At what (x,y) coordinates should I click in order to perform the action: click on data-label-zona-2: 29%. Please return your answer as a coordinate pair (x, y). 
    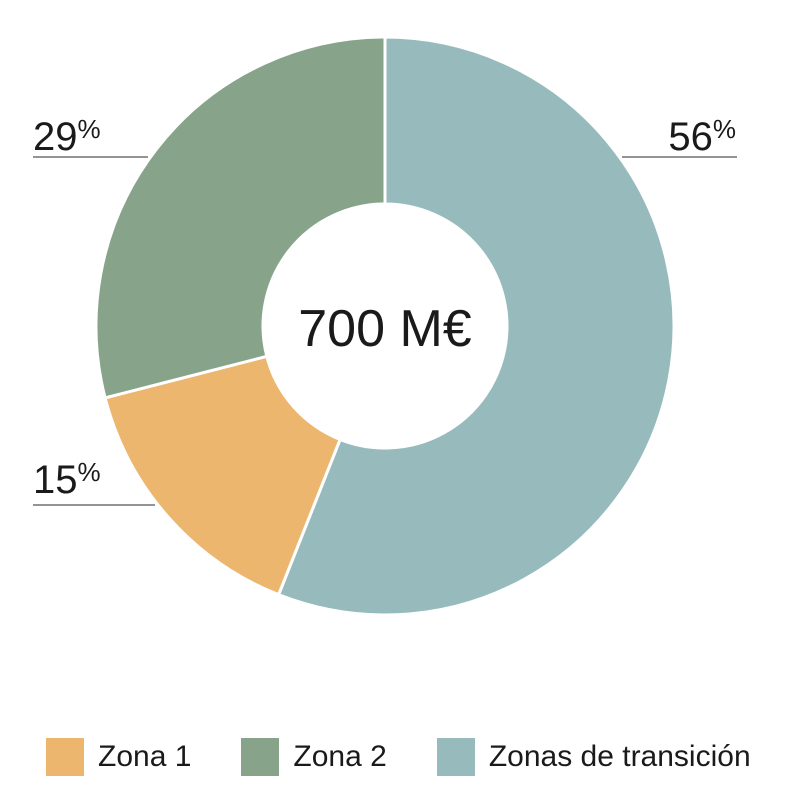
    Looking at the image, I should click on (67, 136).